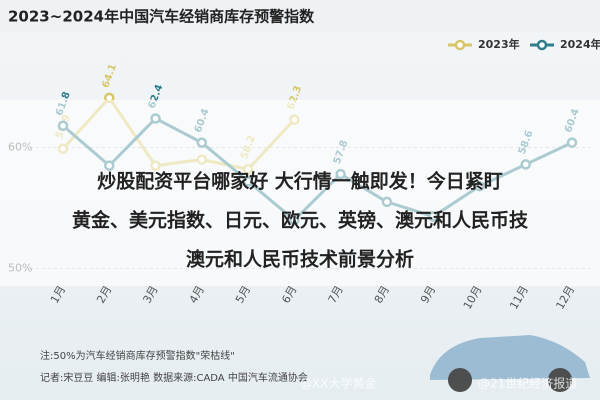  What do you see at coordinates (527, 383) in the screenshot?
I see `watermark: @21世纪经济报道` at bounding box center [527, 383].